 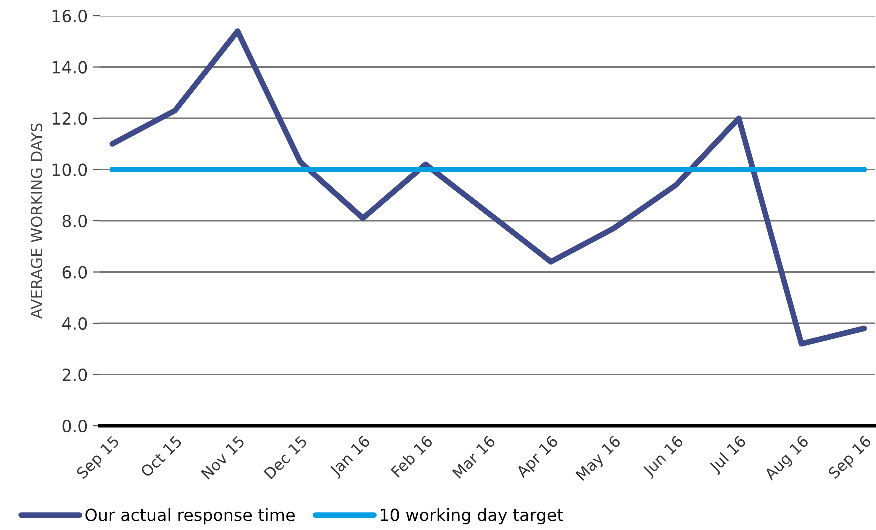 What do you see at coordinates (75, 375) in the screenshot?
I see `y-tick-label: 2.0` at bounding box center [75, 375].